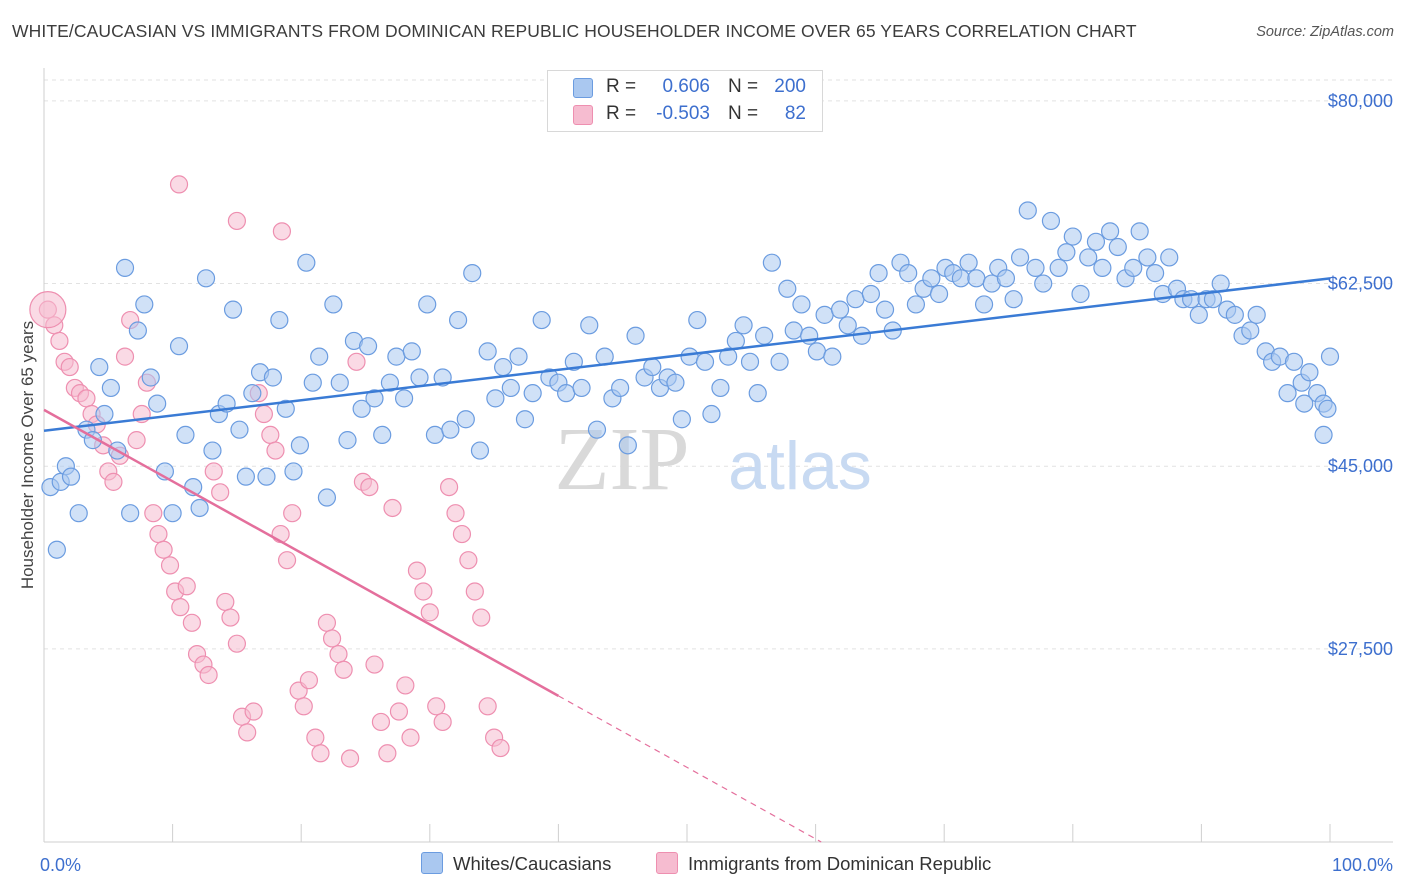 The width and height of the screenshot is (1406, 892). Describe the element at coordinates (1360, 101) in the screenshot. I see `y-tick-label: $80,000` at that location.